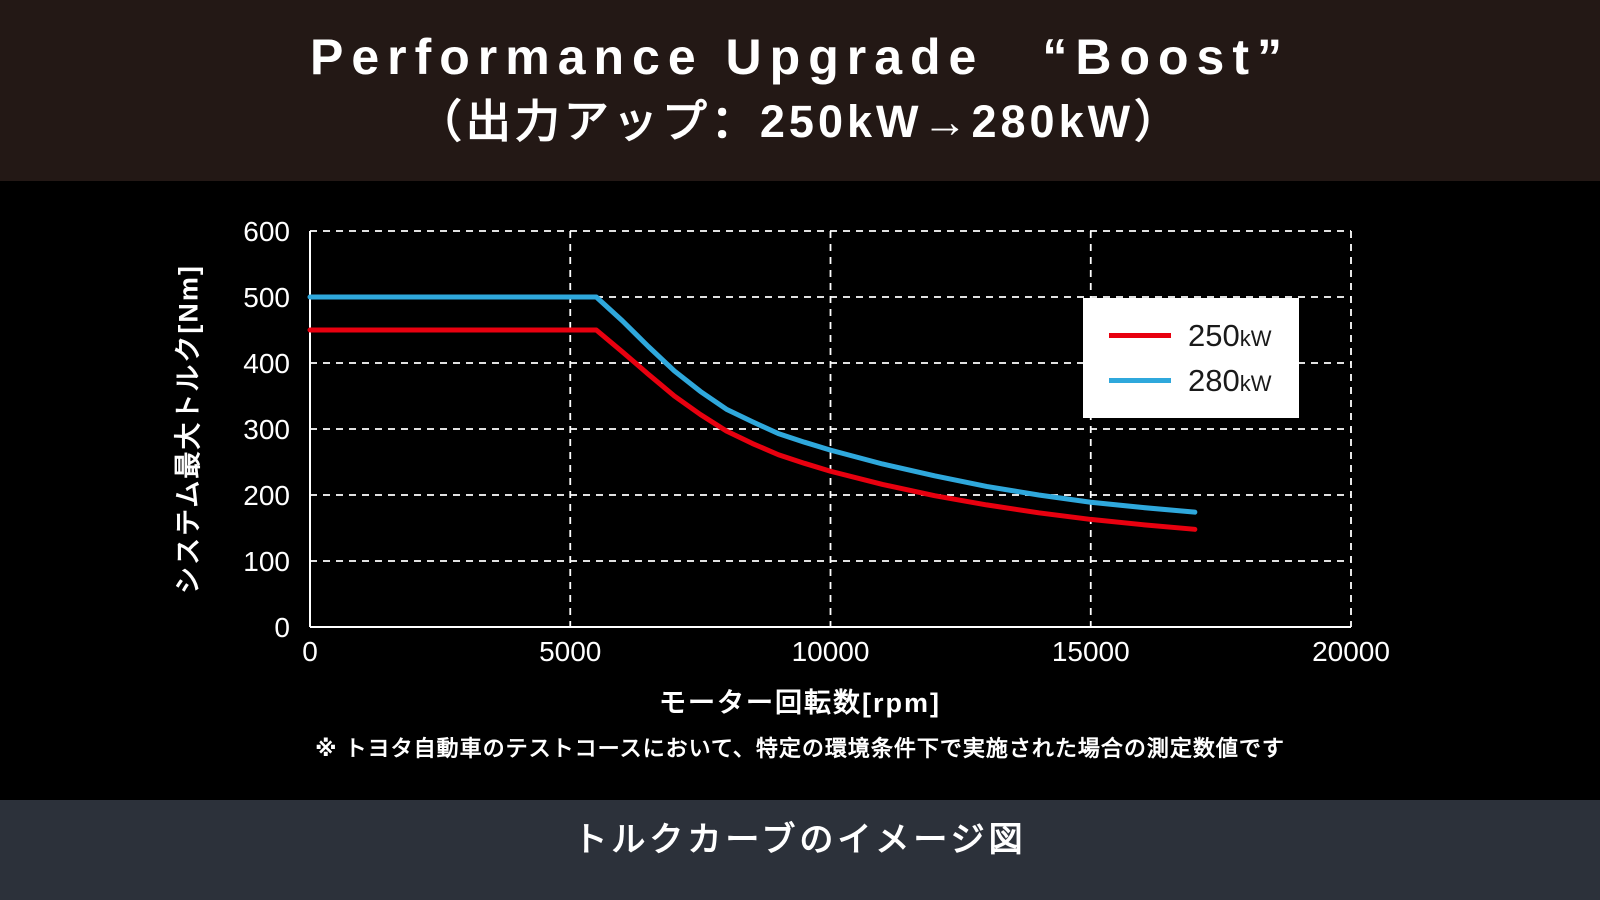 Image resolution: width=1600 pixels, height=900 pixels. What do you see at coordinates (1140, 380) in the screenshot?
I see `legend-swatch-blue` at bounding box center [1140, 380].